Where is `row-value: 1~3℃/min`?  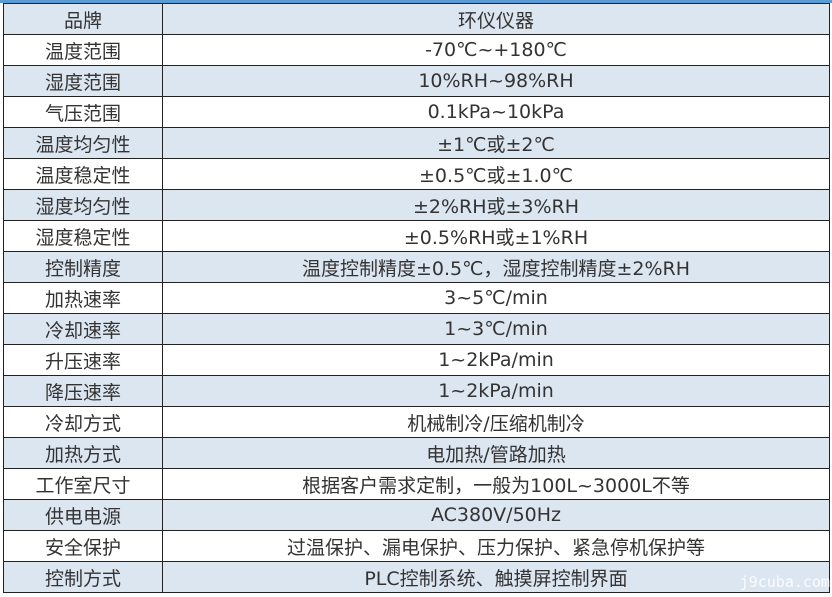 row-value: 1~3℃/min is located at coordinates (496, 329).